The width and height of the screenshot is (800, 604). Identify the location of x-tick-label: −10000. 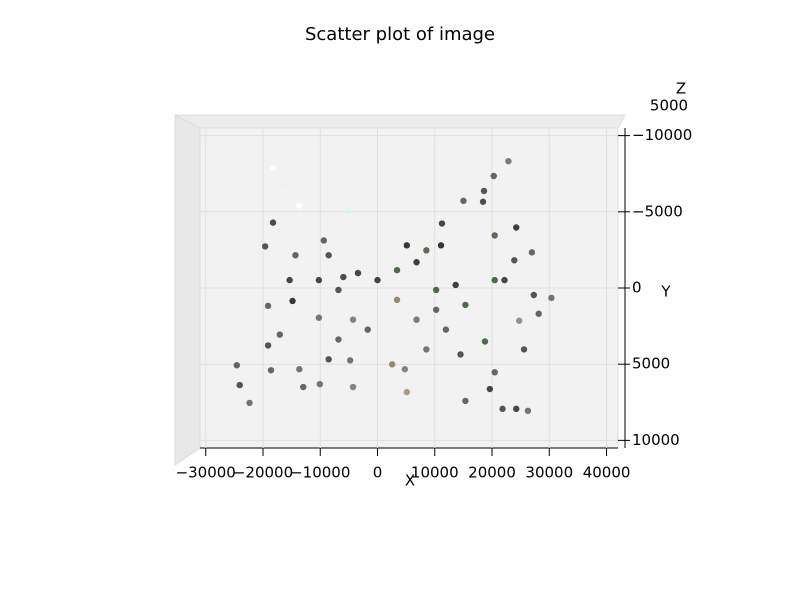
(320, 473).